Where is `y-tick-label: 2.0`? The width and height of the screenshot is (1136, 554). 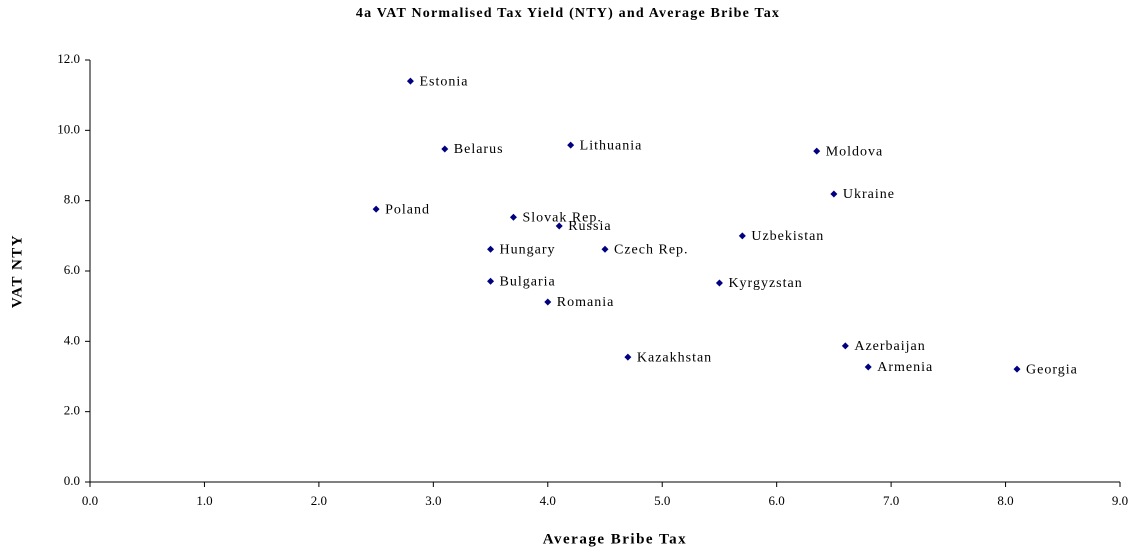
y-tick-label: 2.0 is located at coordinates (72, 410).